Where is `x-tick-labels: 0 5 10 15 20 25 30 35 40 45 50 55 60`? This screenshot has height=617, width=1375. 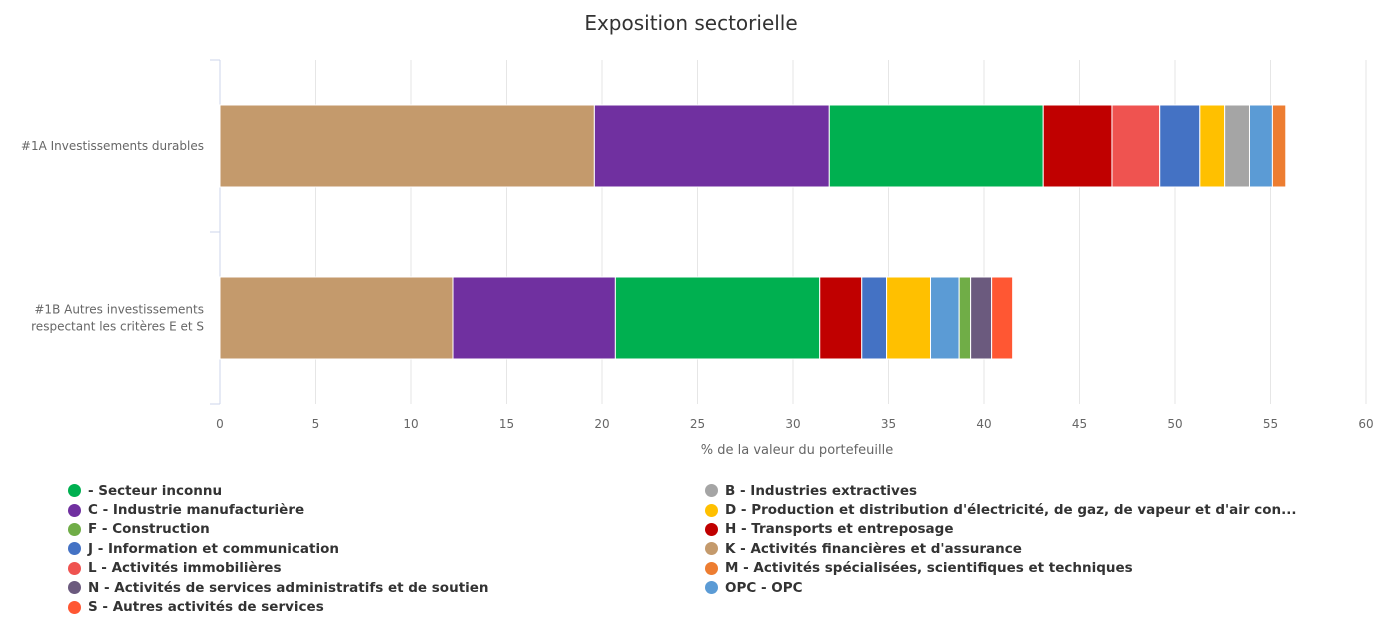 x-tick-labels: 0 5 10 15 20 25 30 35 40 45 50 55 60 is located at coordinates (794, 424).